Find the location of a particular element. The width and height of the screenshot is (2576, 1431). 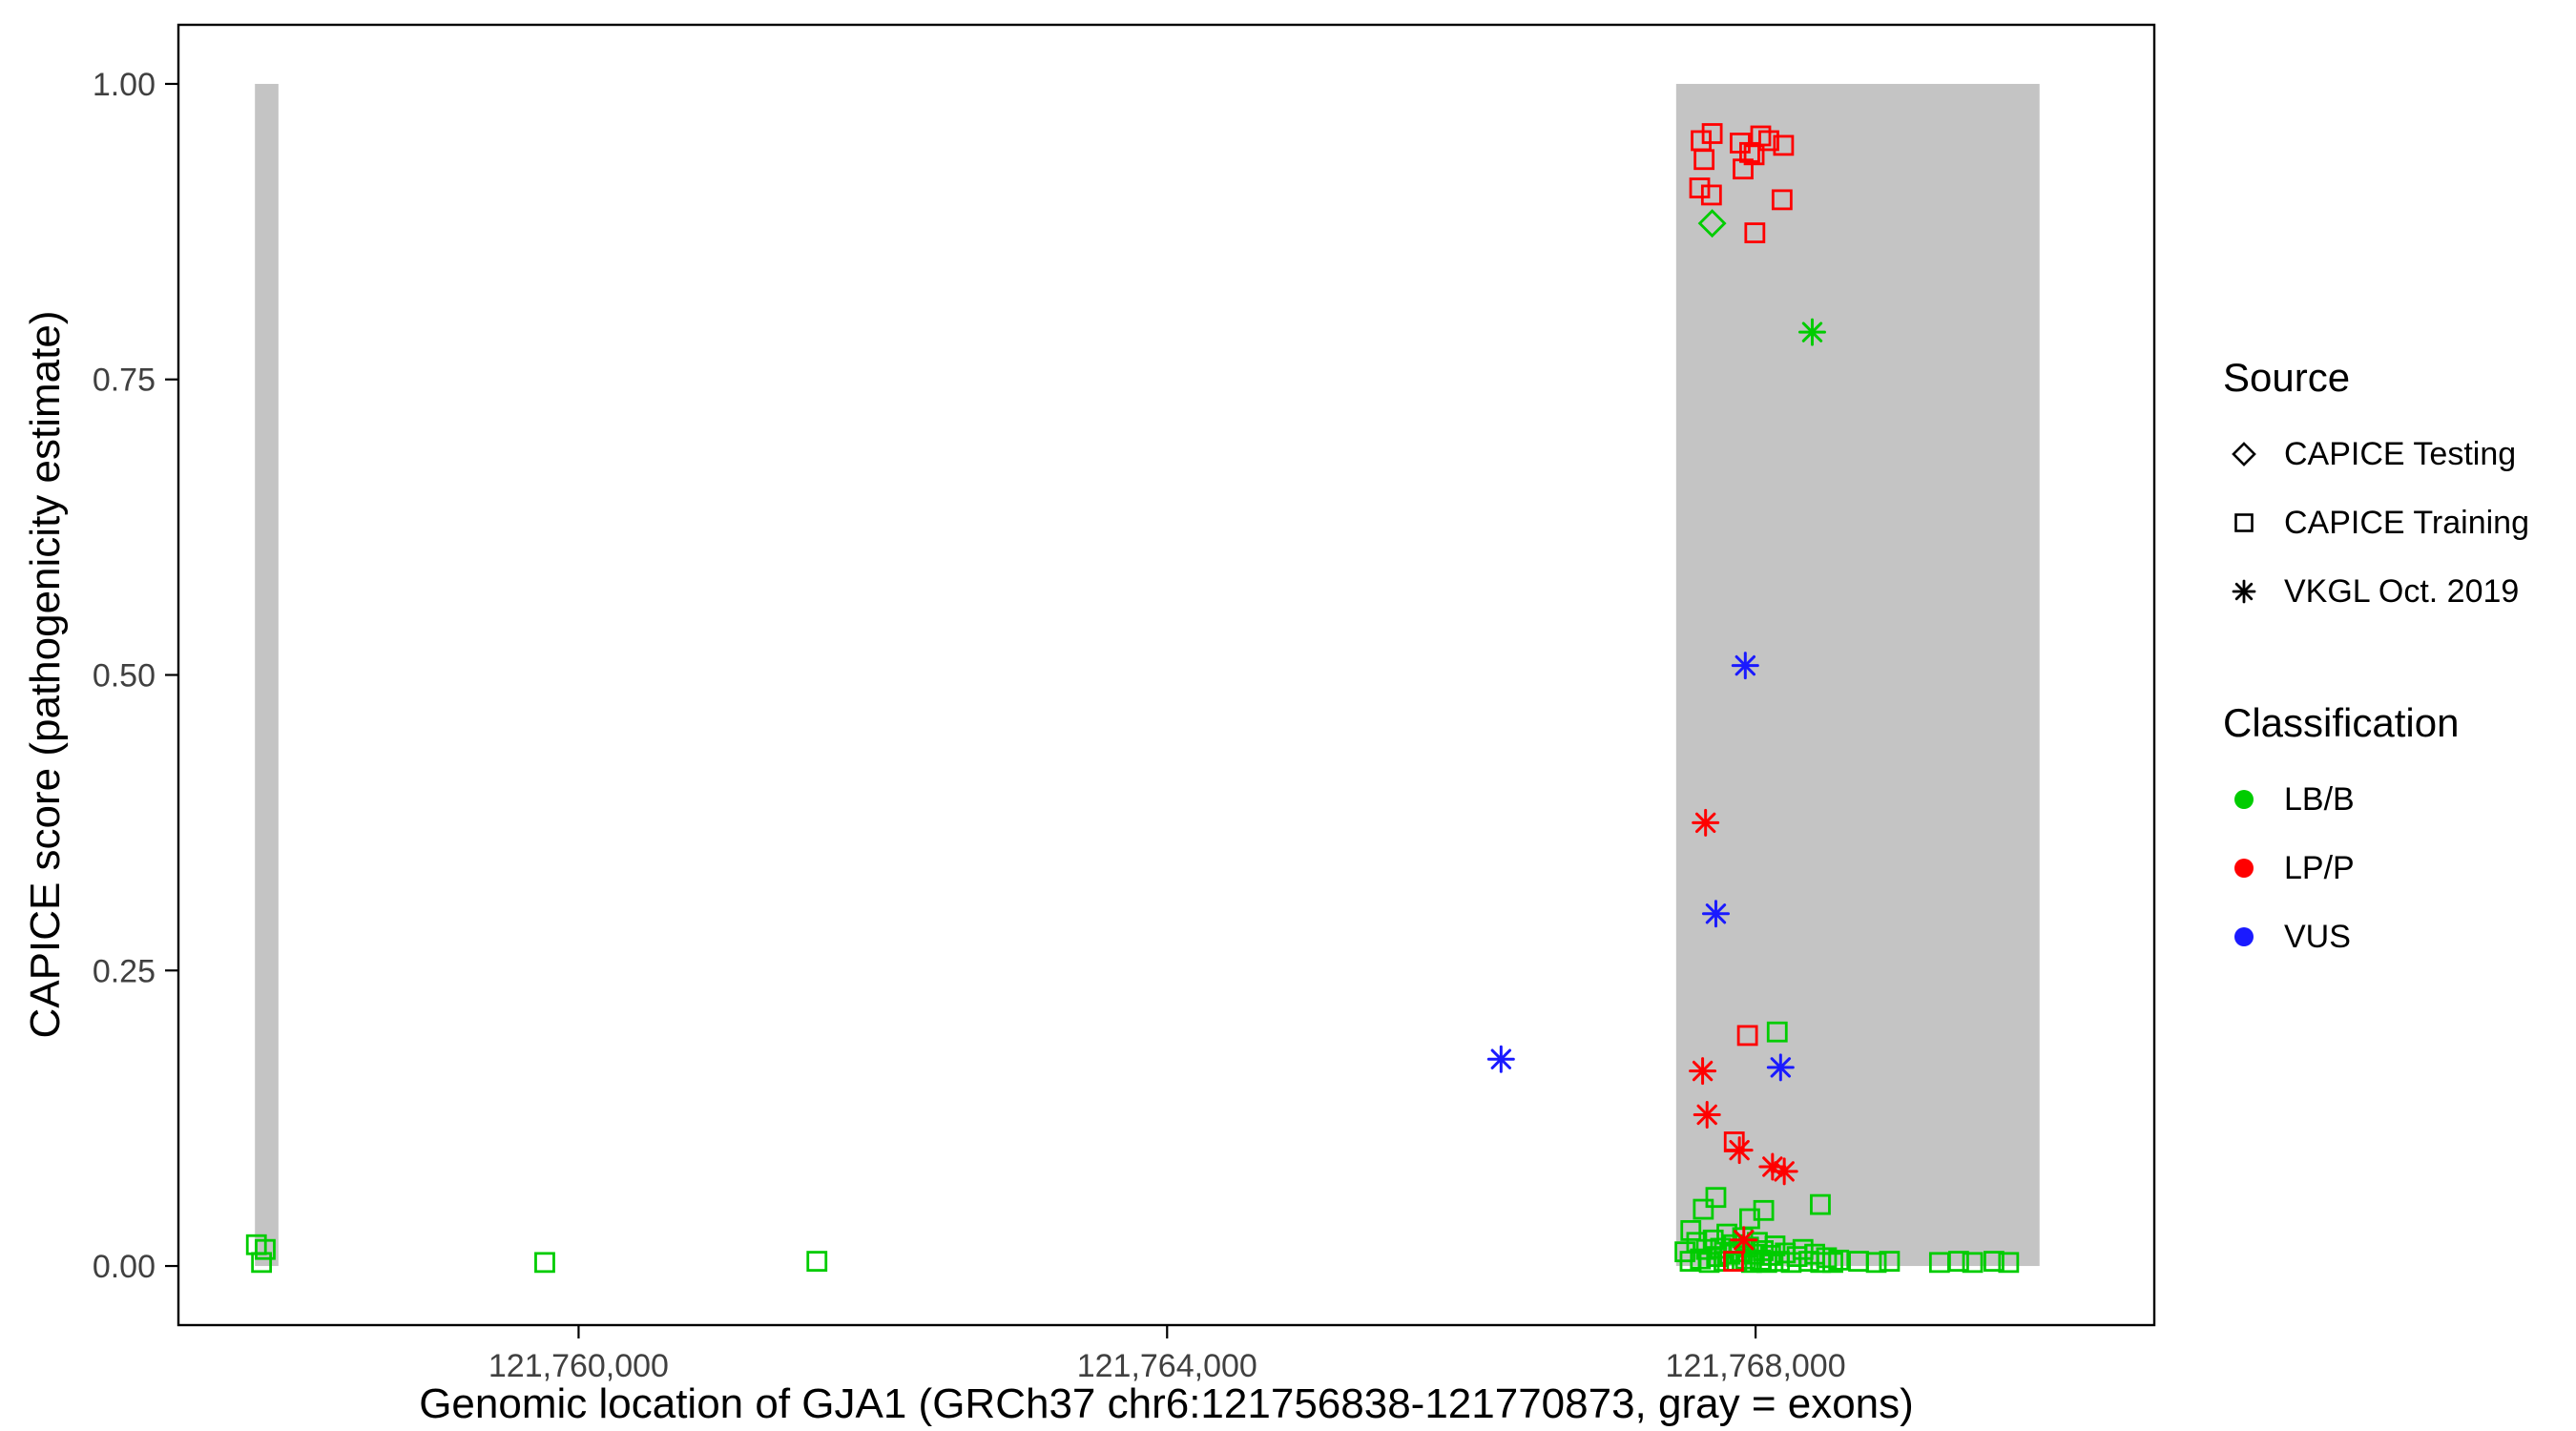

legend-item: CAPICE Training is located at coordinates (2376, 522).